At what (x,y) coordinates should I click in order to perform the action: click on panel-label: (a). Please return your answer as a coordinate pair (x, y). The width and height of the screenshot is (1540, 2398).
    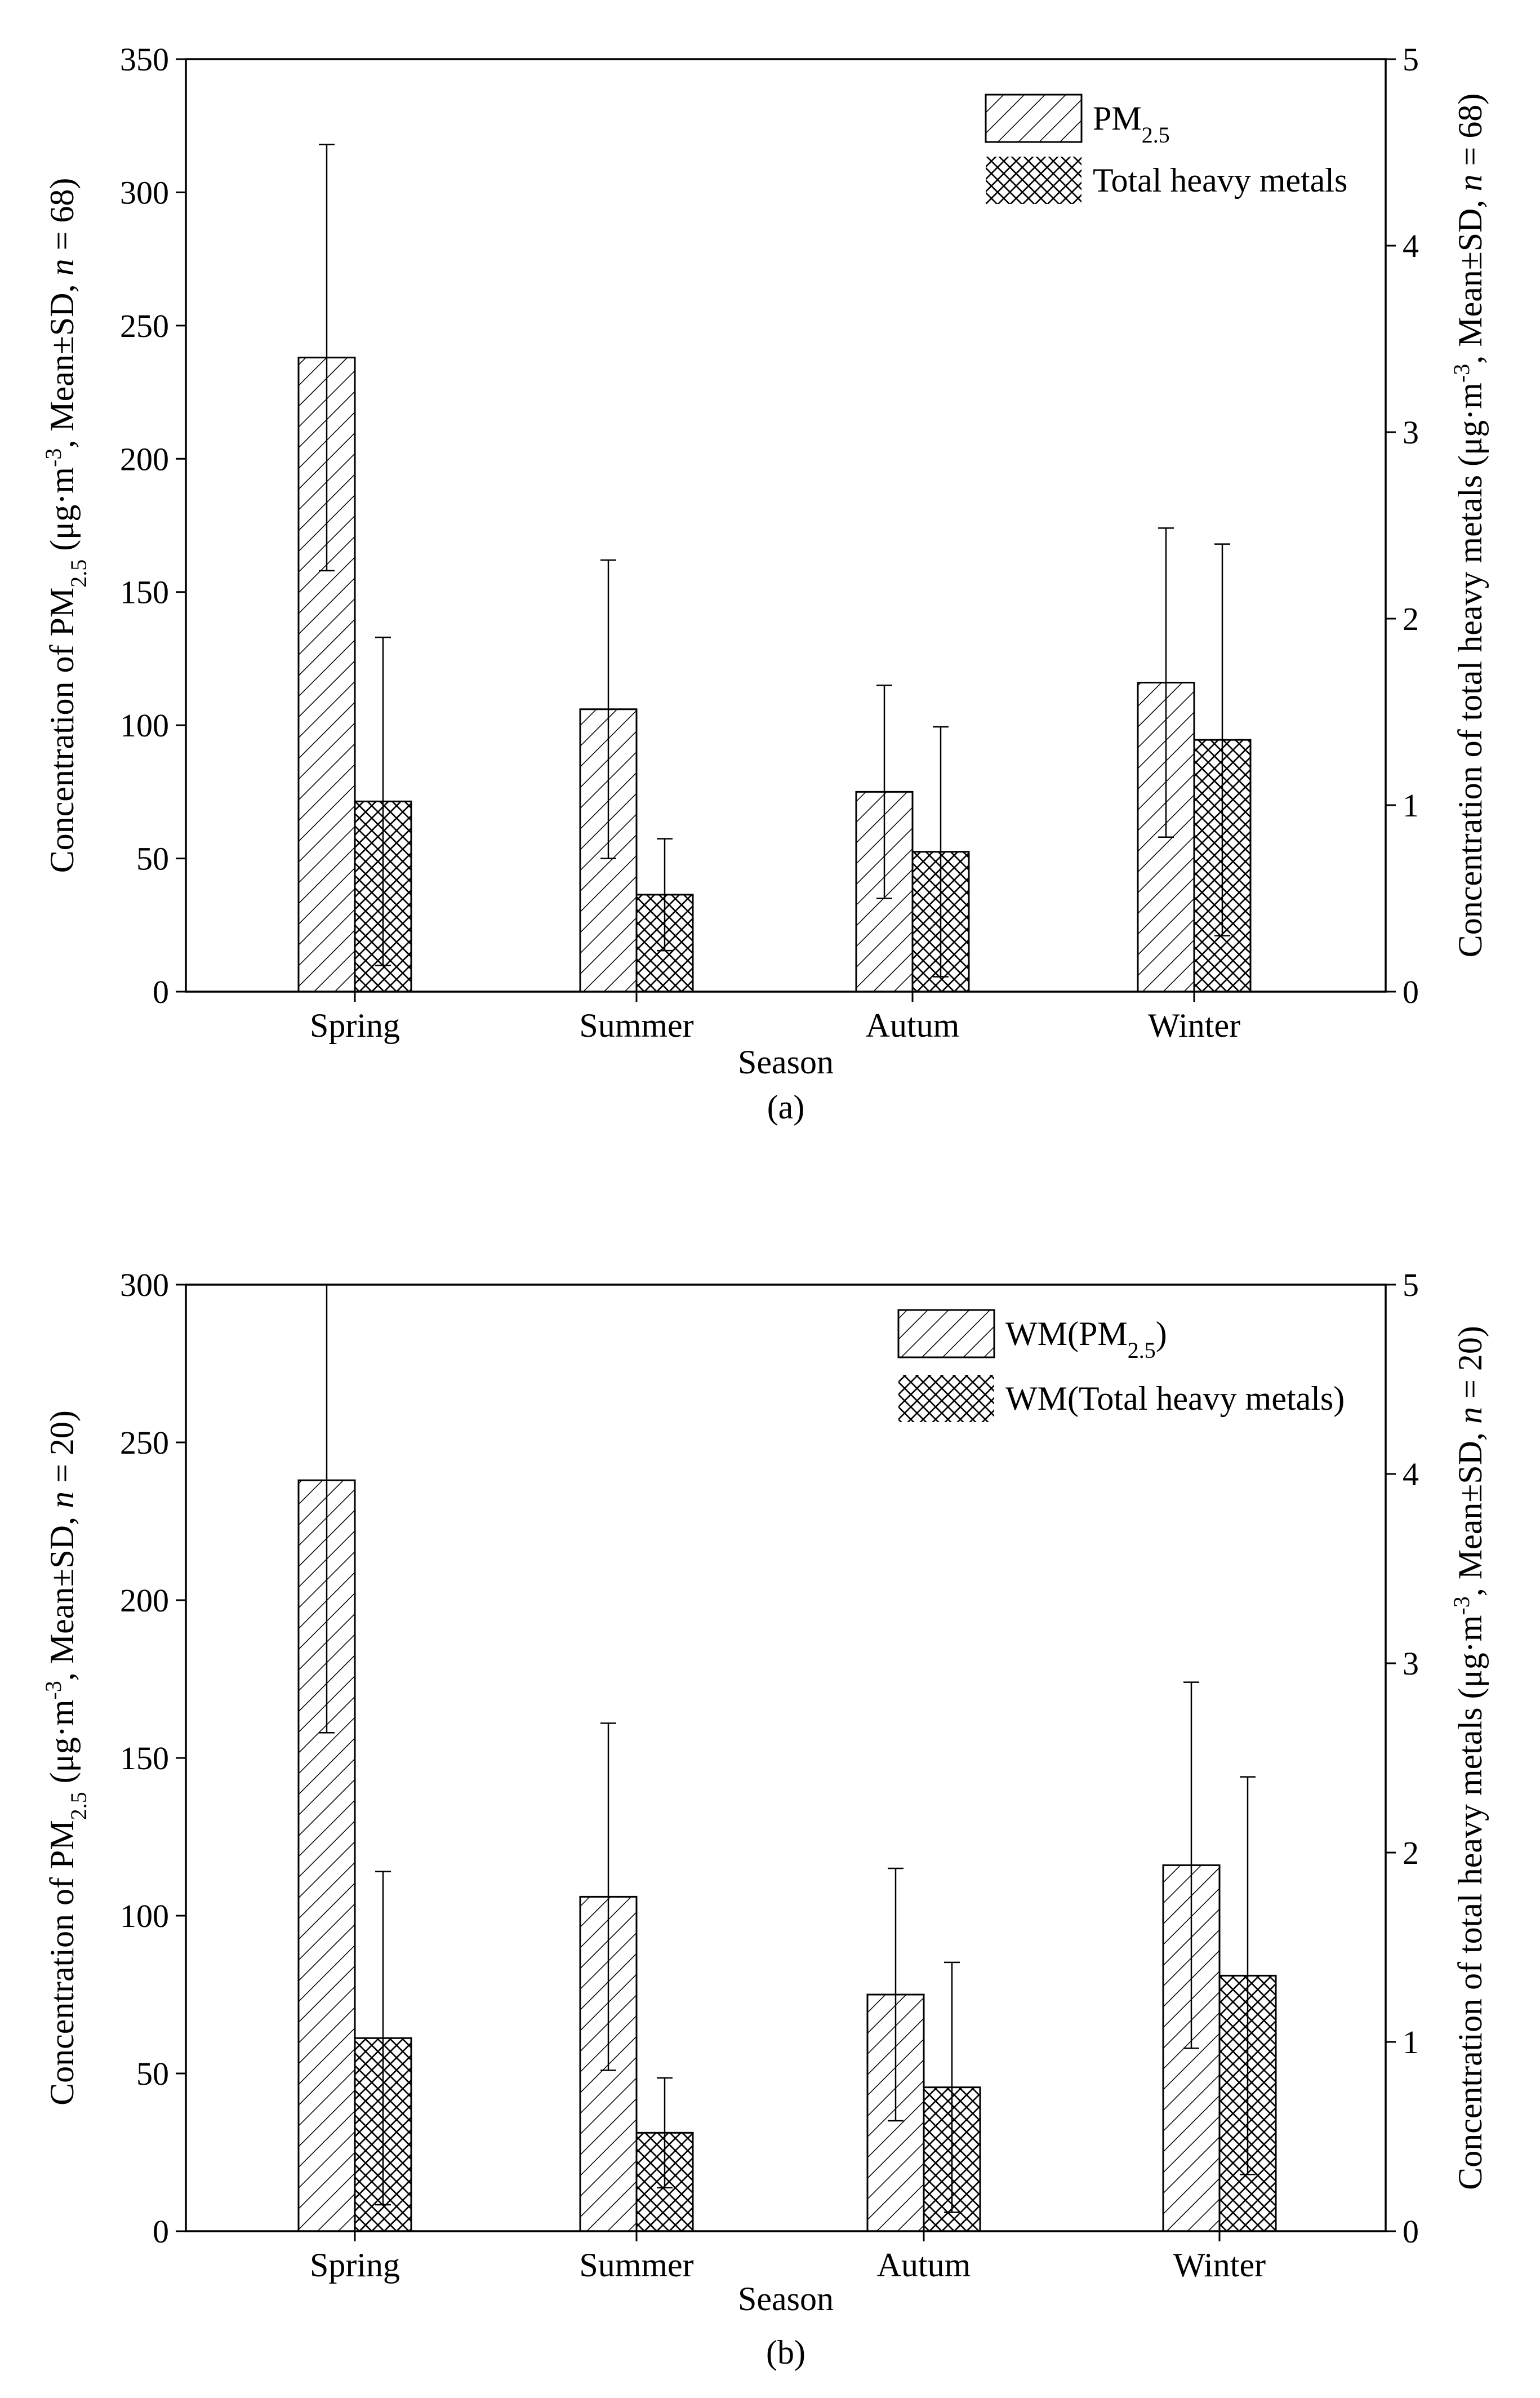
    Looking at the image, I should click on (786, 1107).